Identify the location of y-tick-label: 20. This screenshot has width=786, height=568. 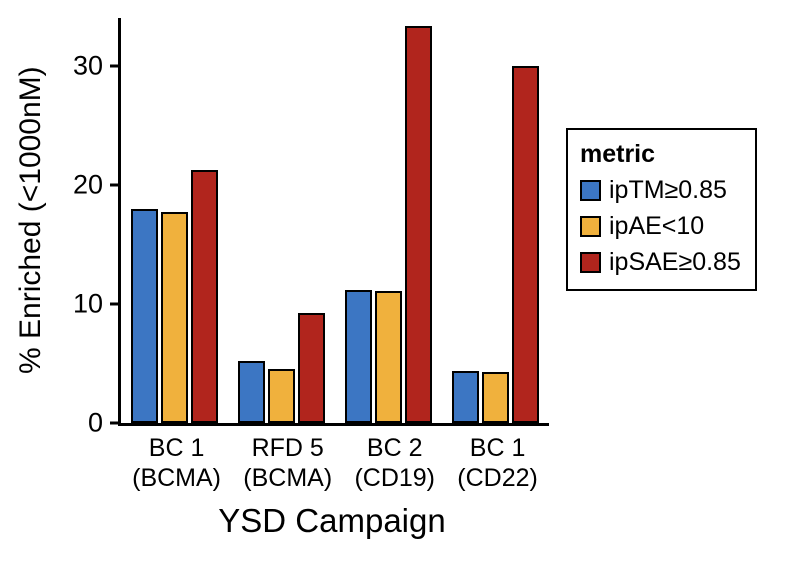
(87, 184).